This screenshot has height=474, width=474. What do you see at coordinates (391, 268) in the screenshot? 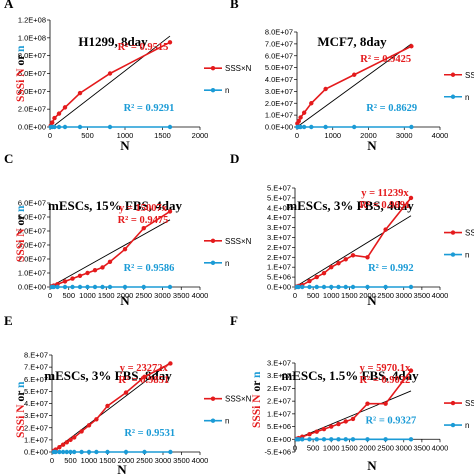
I see `r2-n: R² = 0.992` at bounding box center [391, 268].